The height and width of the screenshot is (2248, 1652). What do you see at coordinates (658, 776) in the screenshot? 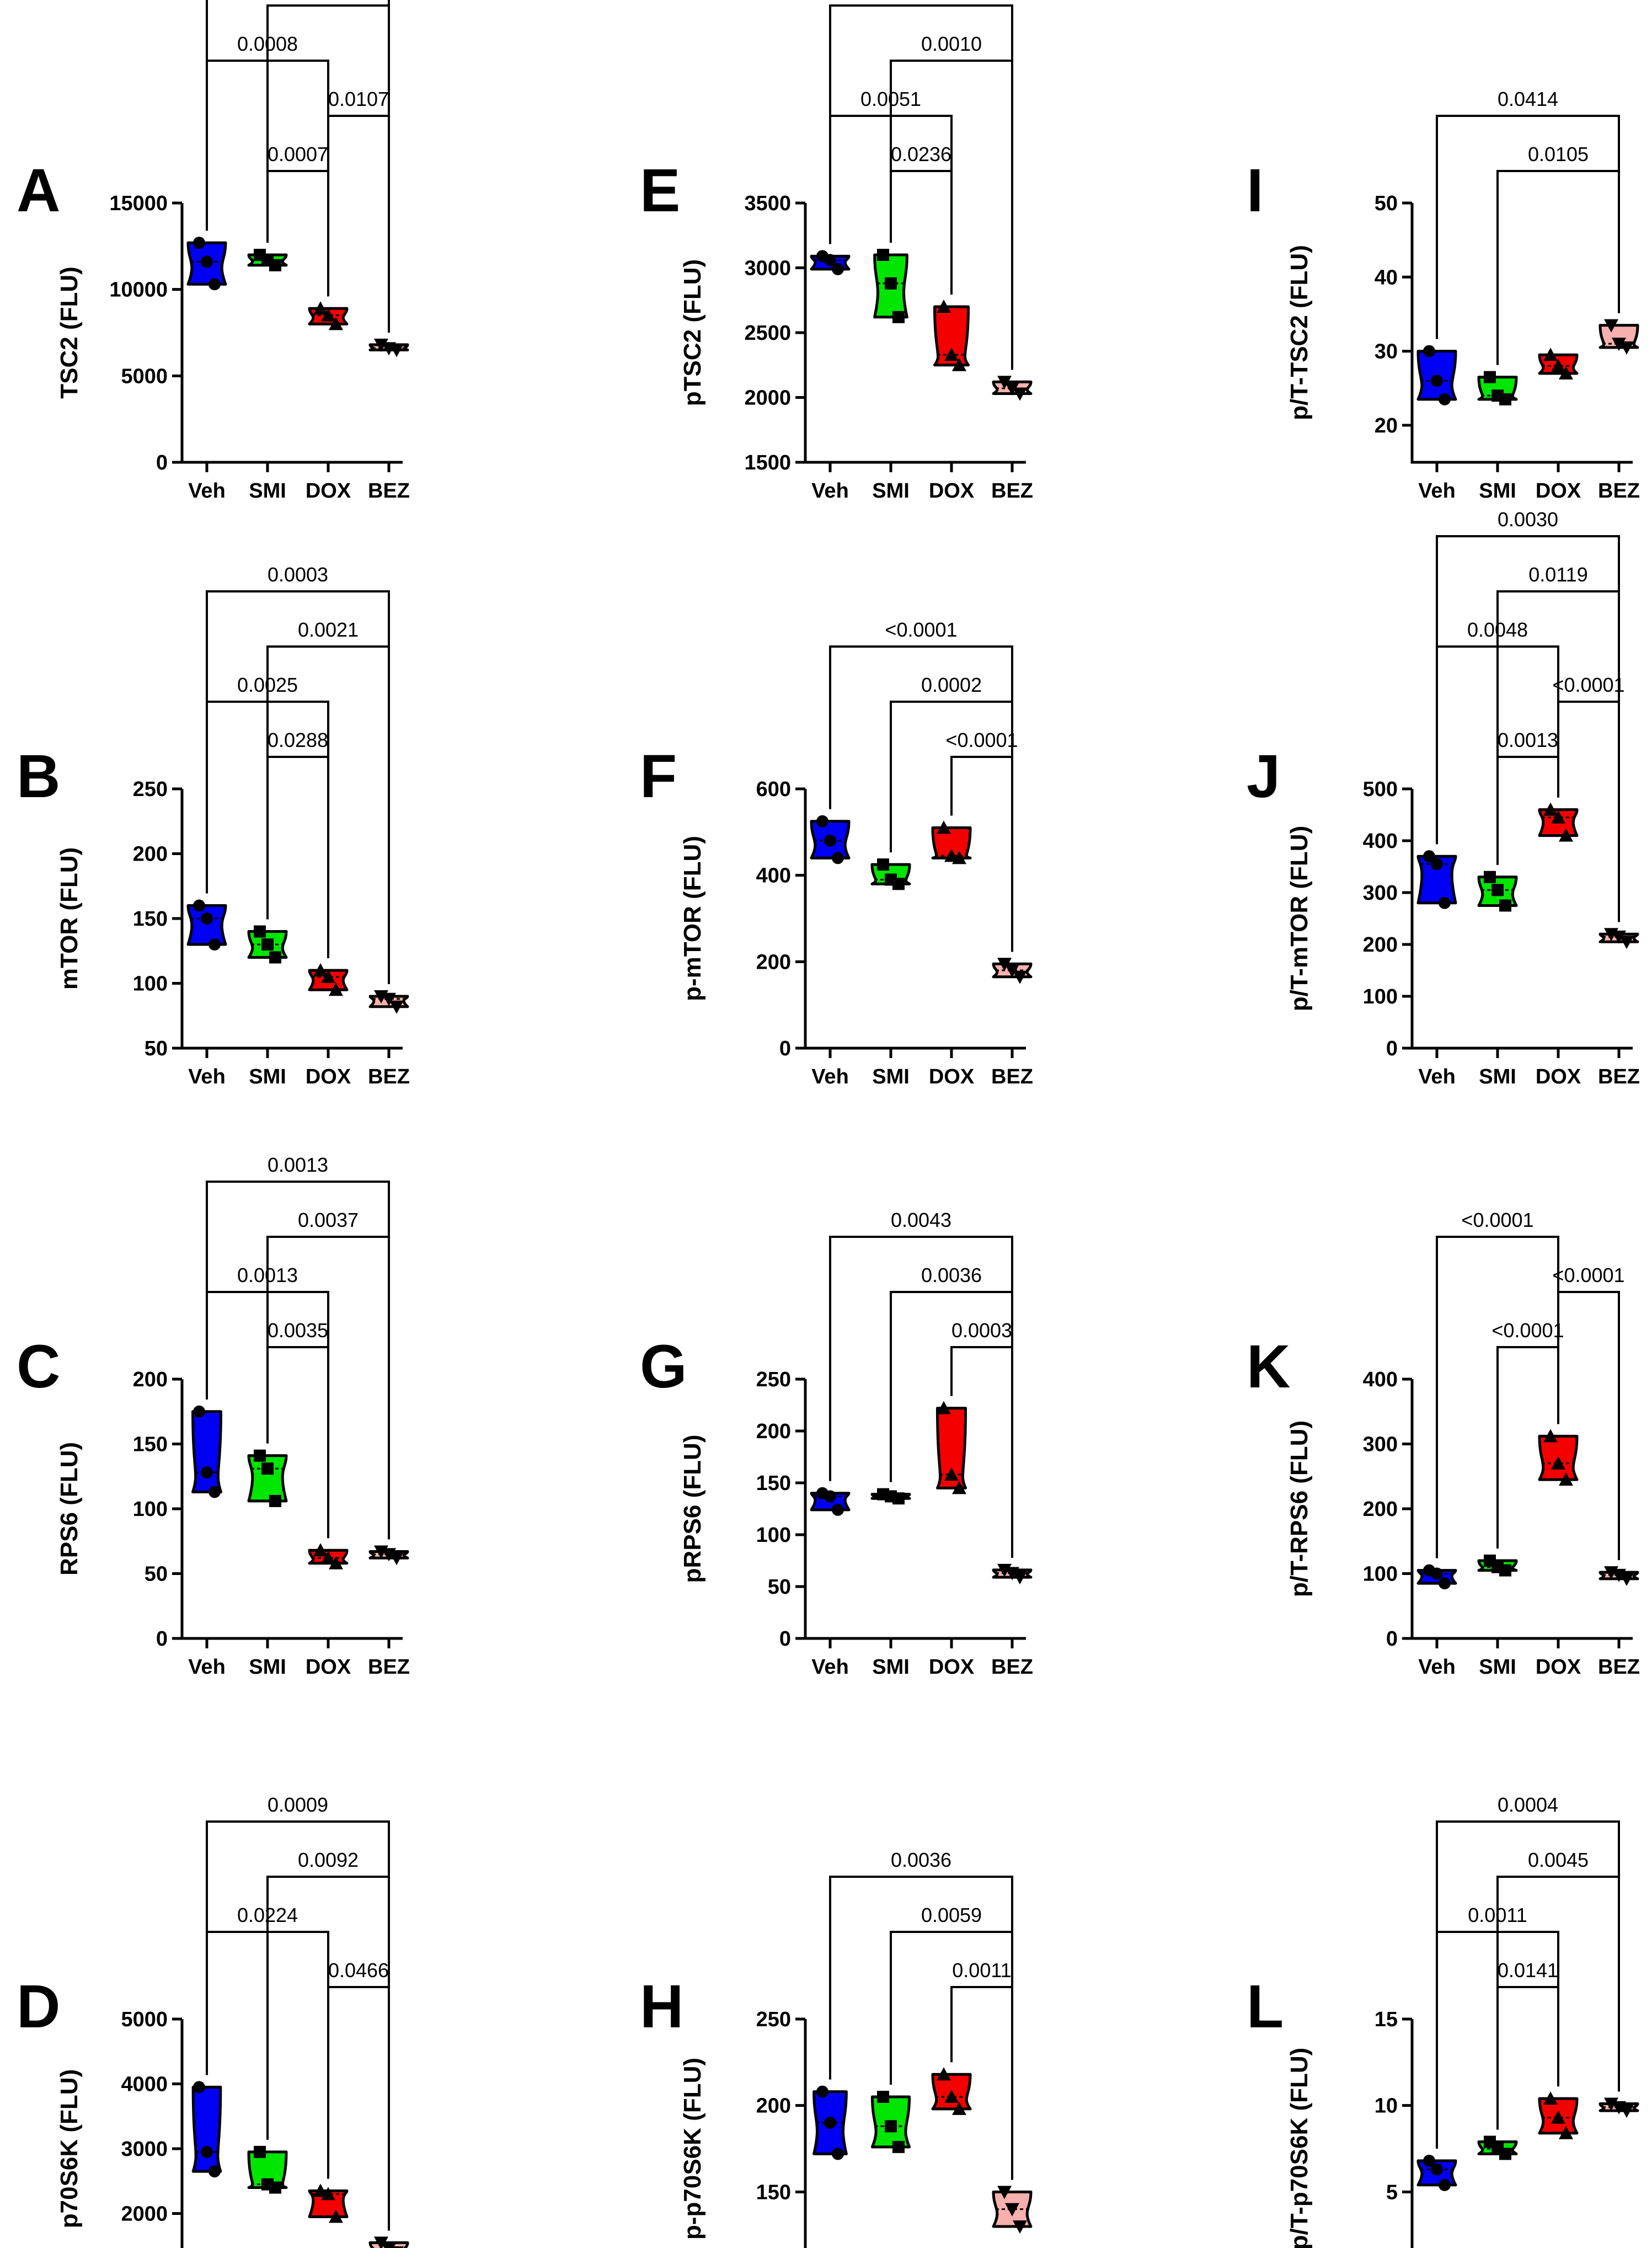
I see `panel-letter-F: F` at bounding box center [658, 776].